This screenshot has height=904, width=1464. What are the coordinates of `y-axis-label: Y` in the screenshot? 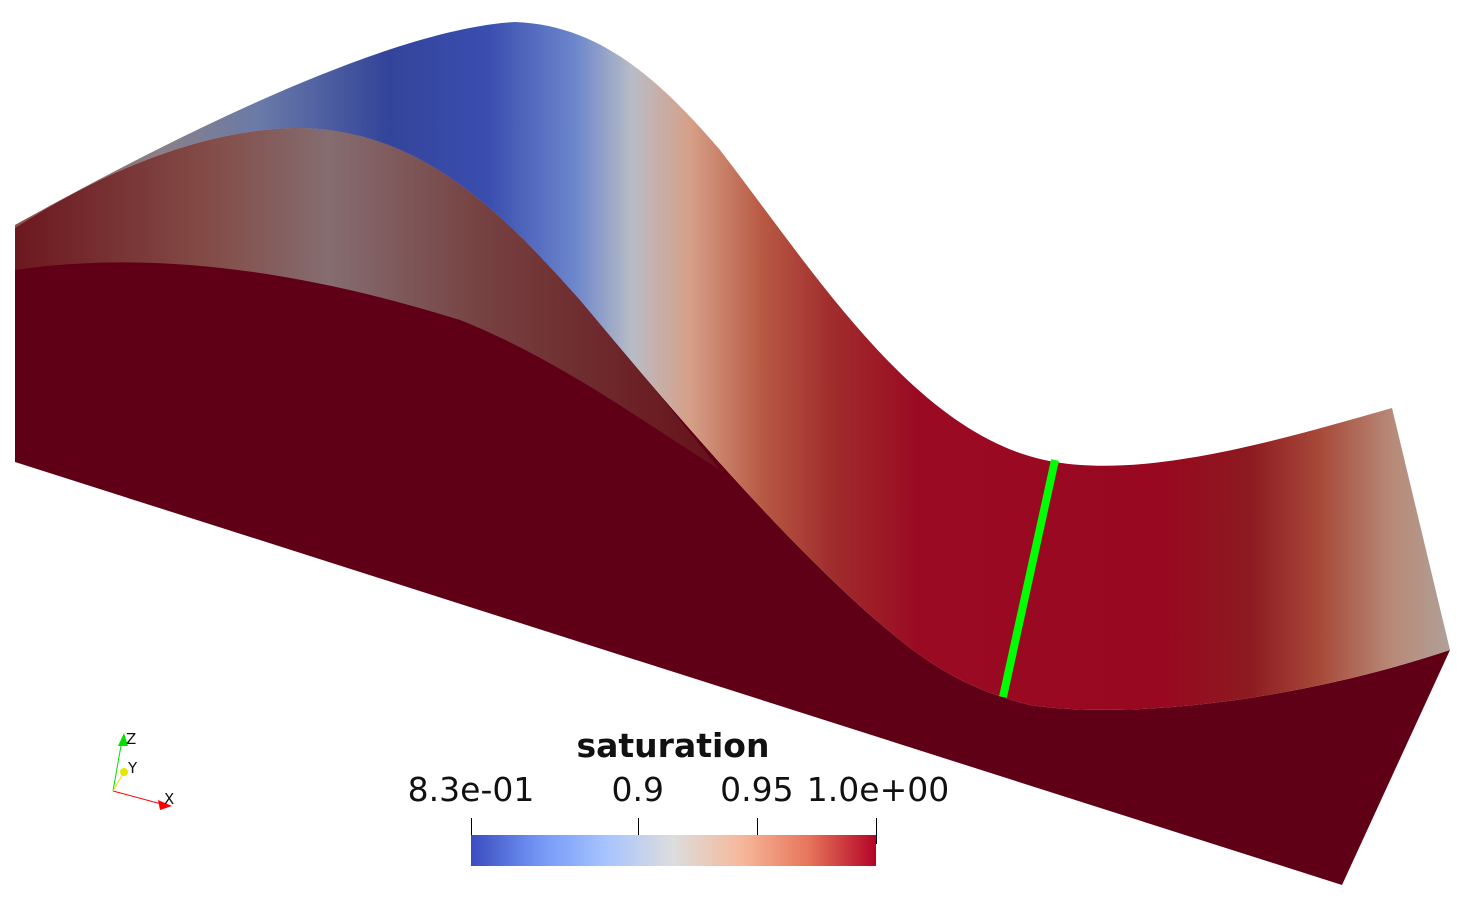 It's located at (133, 768).